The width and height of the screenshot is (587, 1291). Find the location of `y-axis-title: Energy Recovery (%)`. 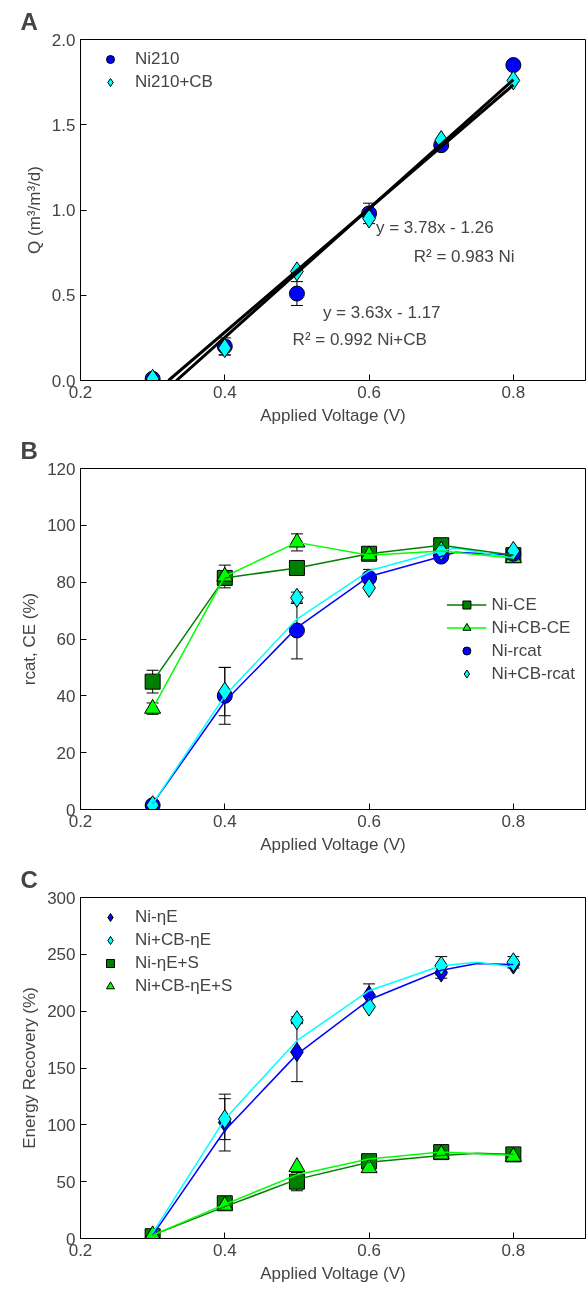

y-axis-title: Energy Recovery (%) is located at coordinates (30, 1068).